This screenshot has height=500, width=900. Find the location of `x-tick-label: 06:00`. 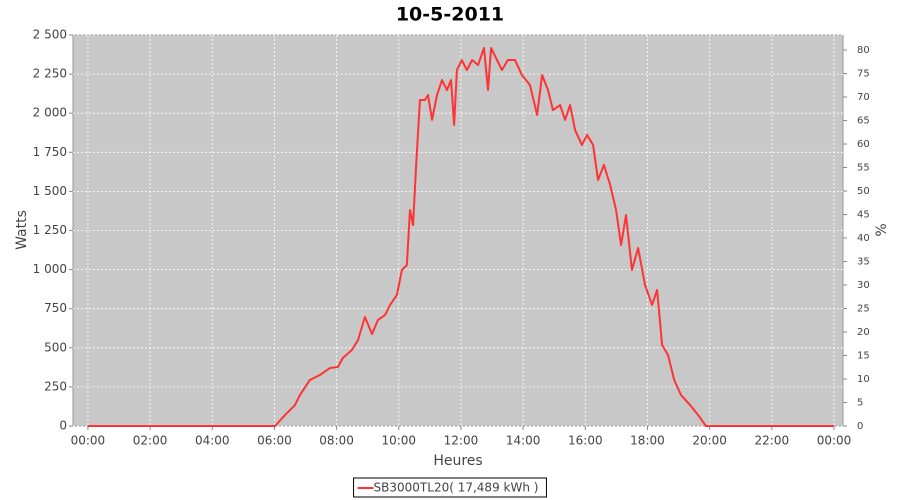

x-tick-label: 06:00 is located at coordinates (274, 441).